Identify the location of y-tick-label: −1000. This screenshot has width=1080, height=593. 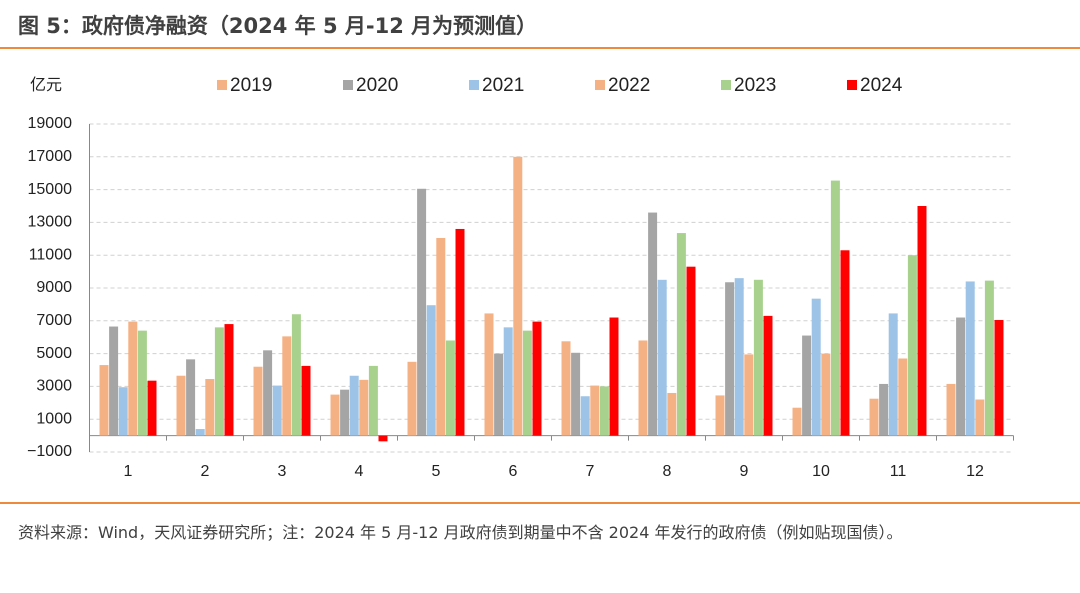
(49, 451).